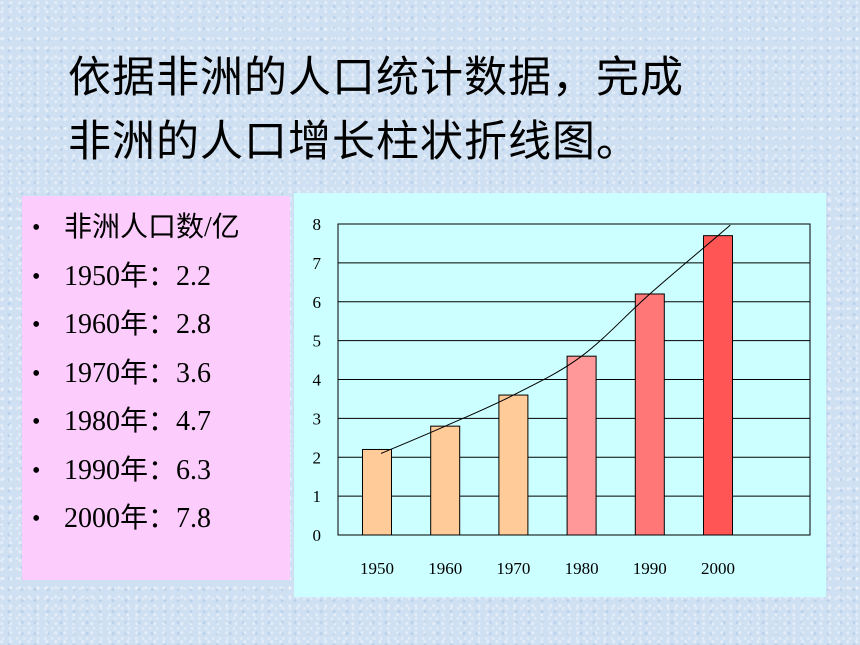 This screenshot has width=860, height=645. Describe the element at coordinates (317, 496) in the screenshot. I see `y-tick-label: 1` at that location.